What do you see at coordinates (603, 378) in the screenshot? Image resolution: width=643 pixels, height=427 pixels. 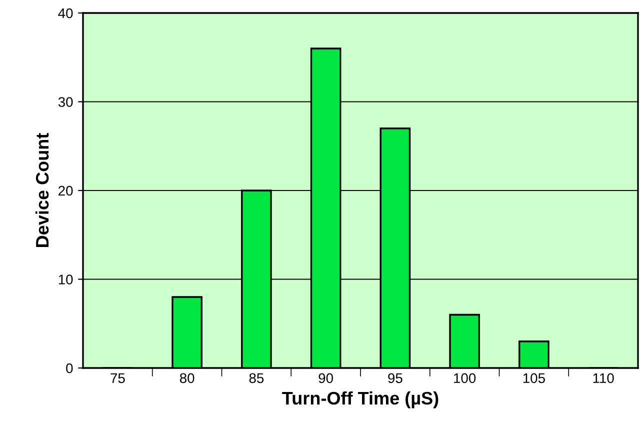 I see `x-tick-label: 110` at bounding box center [603, 378].